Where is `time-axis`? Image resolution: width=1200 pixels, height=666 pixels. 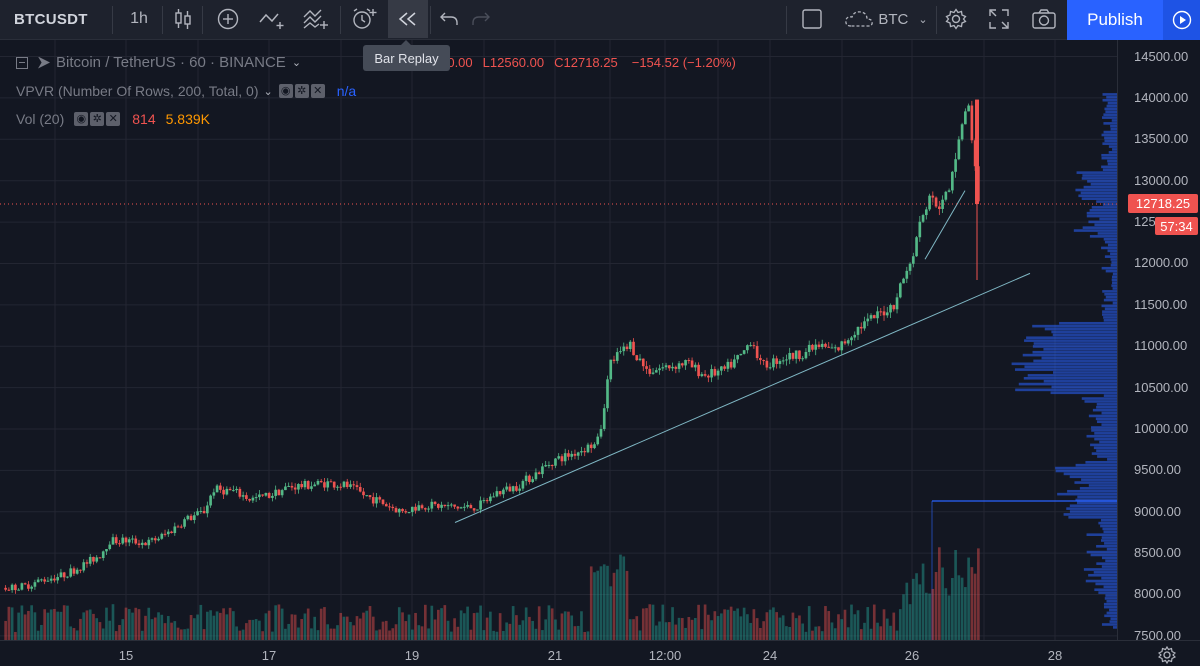
time-axis is located at coordinates (600, 653).